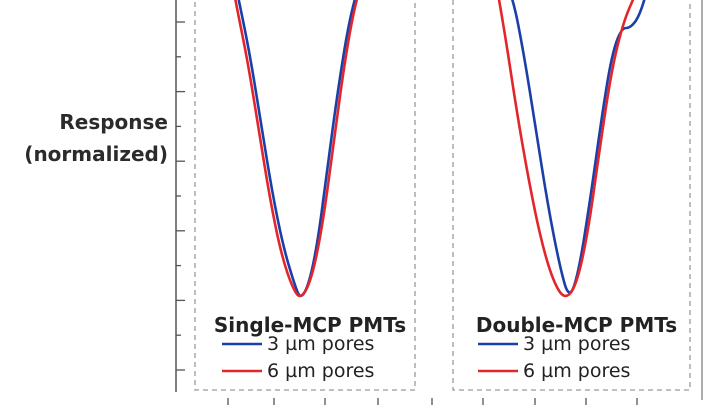 Image resolution: width=720 pixels, height=410 pixels. I want to click on y-axis-label-line2: (normalized), so click(96, 154).